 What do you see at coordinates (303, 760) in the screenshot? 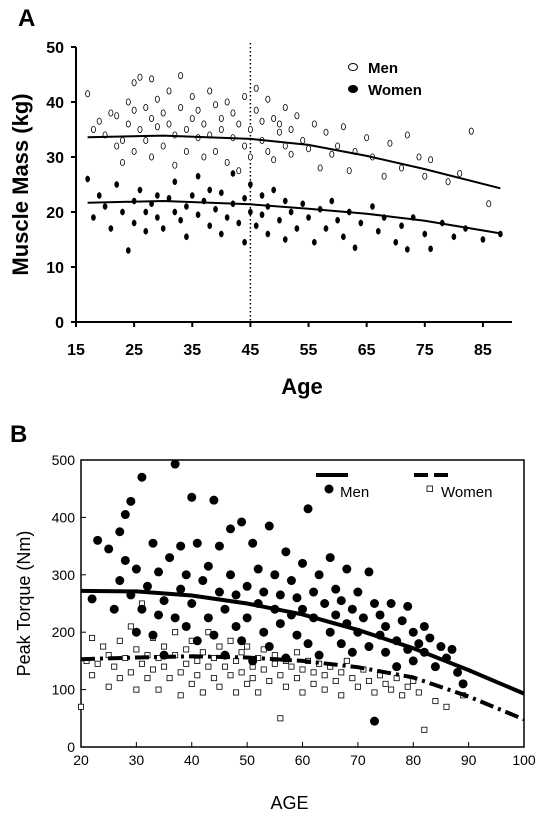
I see `x-tick-label-b: 60` at bounding box center [303, 760].